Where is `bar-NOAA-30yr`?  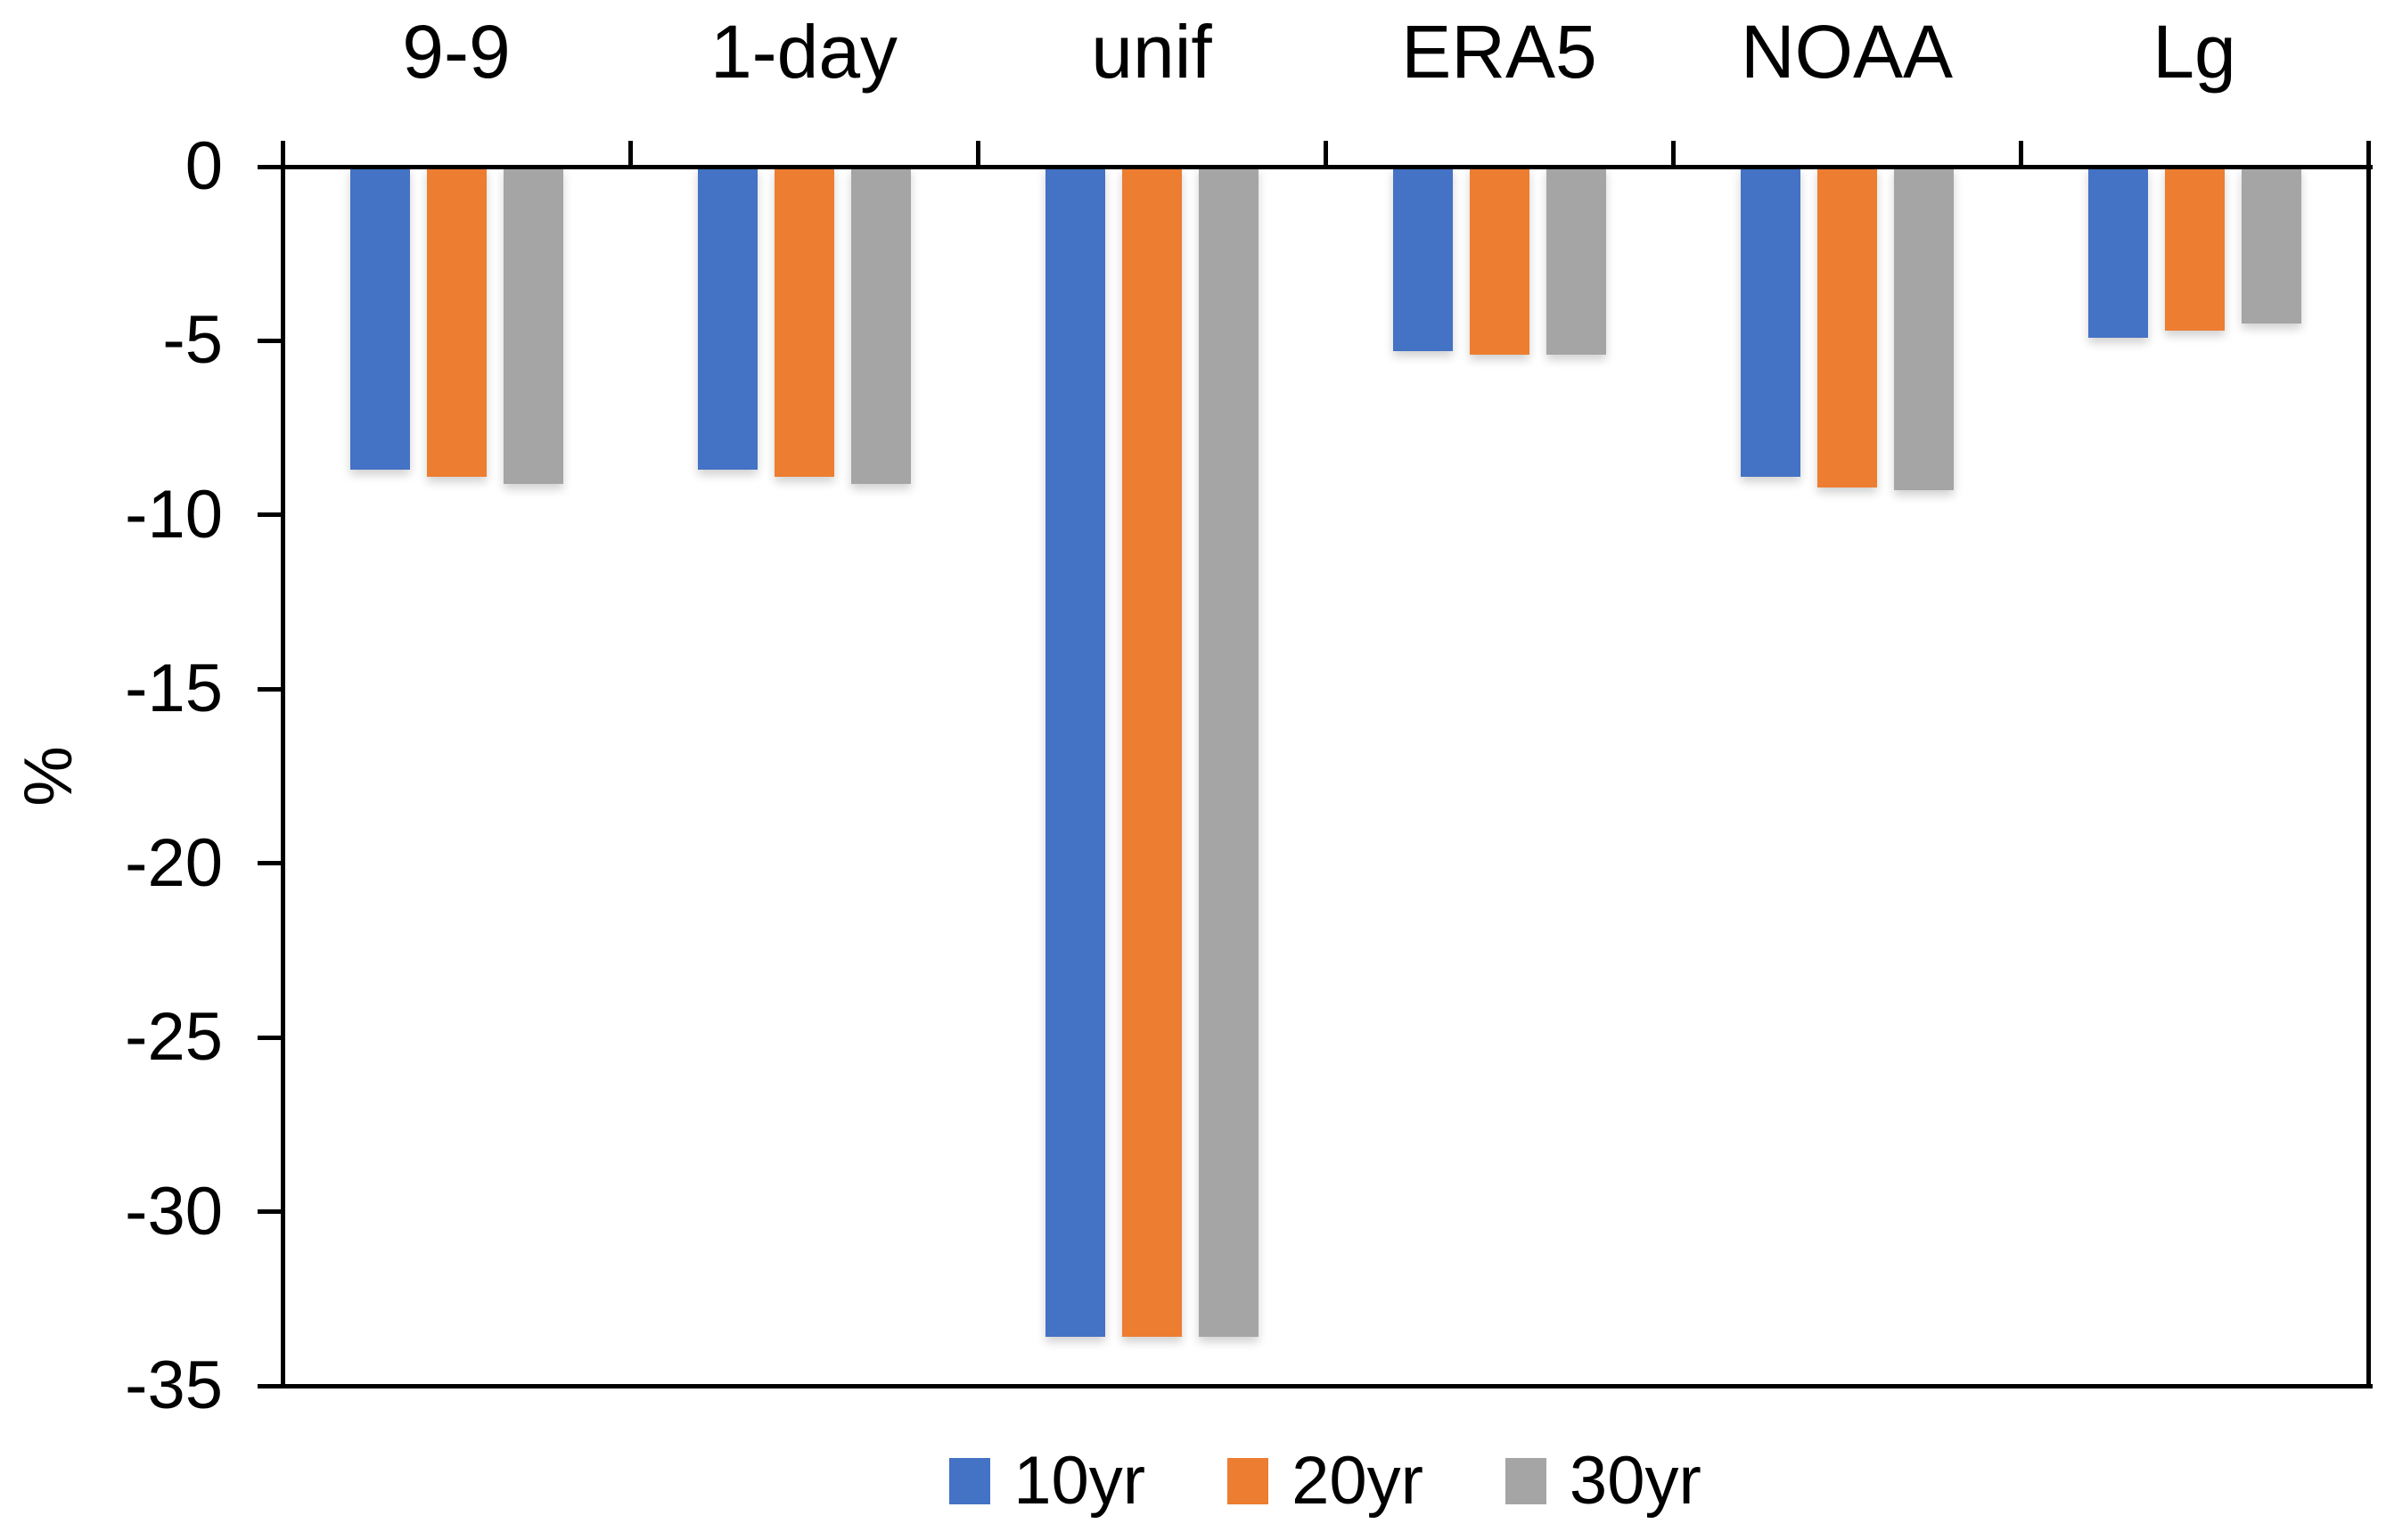
bar-NOAA-30yr is located at coordinates (1923, 329).